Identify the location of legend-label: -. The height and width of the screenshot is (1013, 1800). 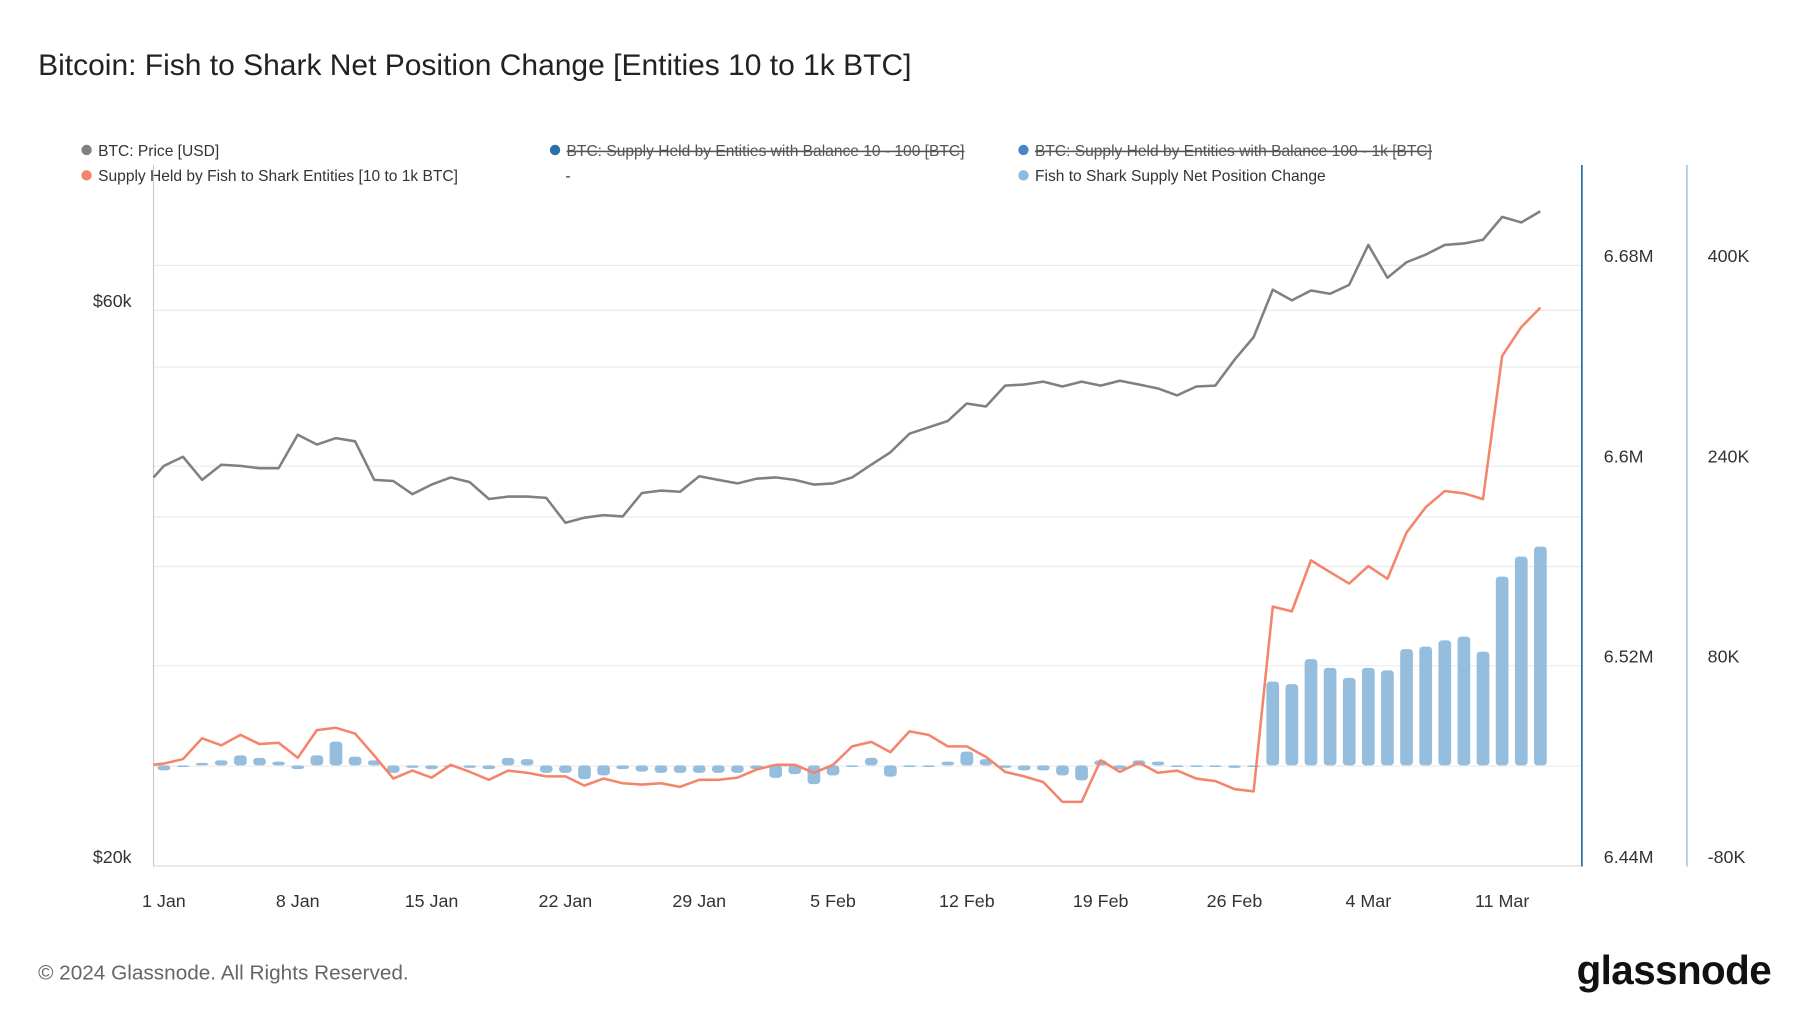
(567, 176).